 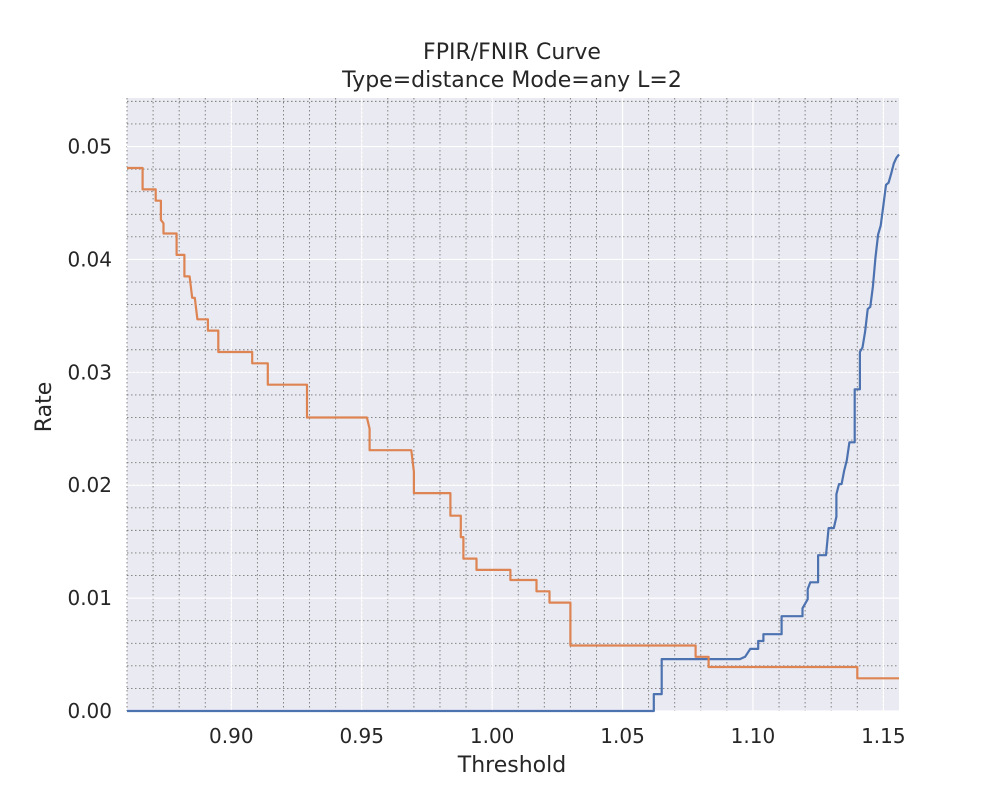 What do you see at coordinates (557, 736) in the screenshot?
I see `x-axis-ticks: 0.90 0.95 1.00 1.05 1.10 1.15` at bounding box center [557, 736].